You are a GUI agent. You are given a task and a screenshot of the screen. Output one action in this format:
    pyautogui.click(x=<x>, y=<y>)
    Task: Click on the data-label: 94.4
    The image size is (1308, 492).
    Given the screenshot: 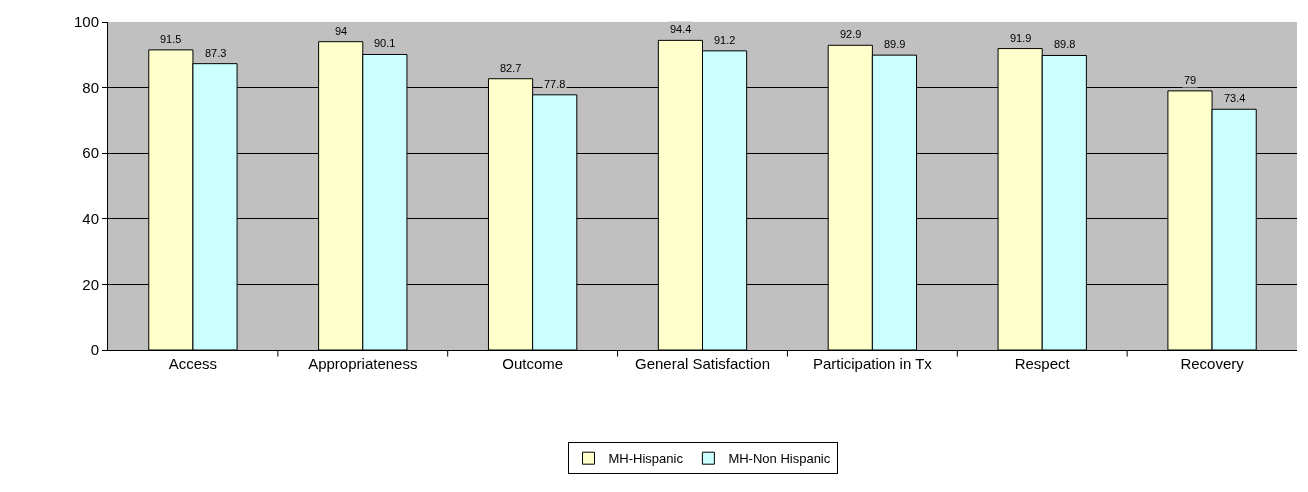 What is the action you would take?
    pyautogui.click(x=681, y=29)
    